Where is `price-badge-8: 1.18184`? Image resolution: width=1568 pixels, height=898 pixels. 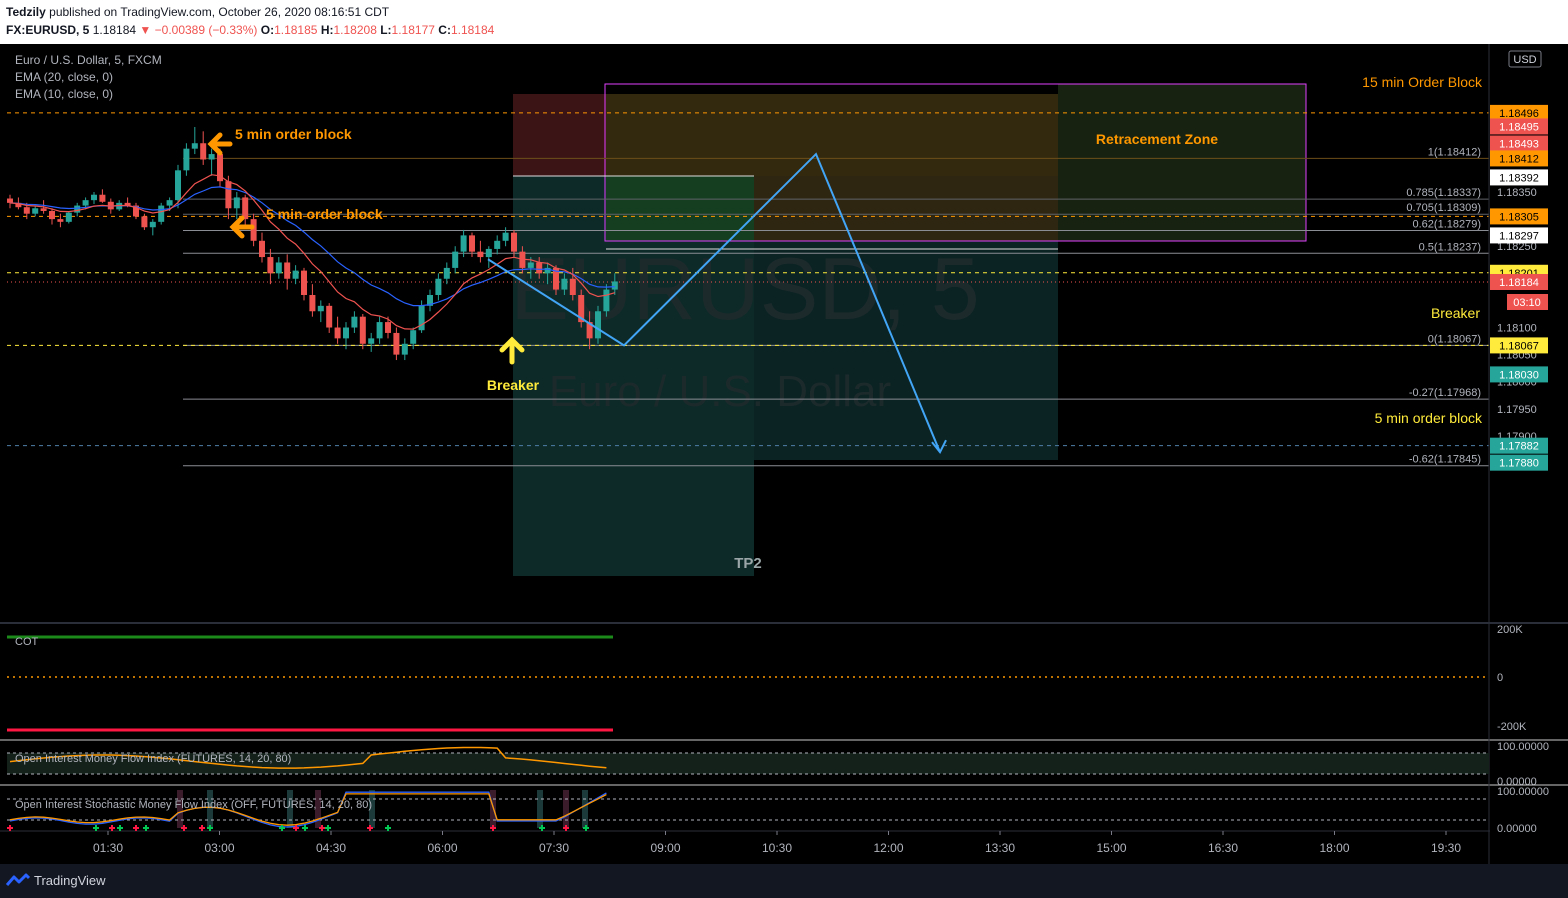 price-badge-8: 1.18184 is located at coordinates (1519, 283).